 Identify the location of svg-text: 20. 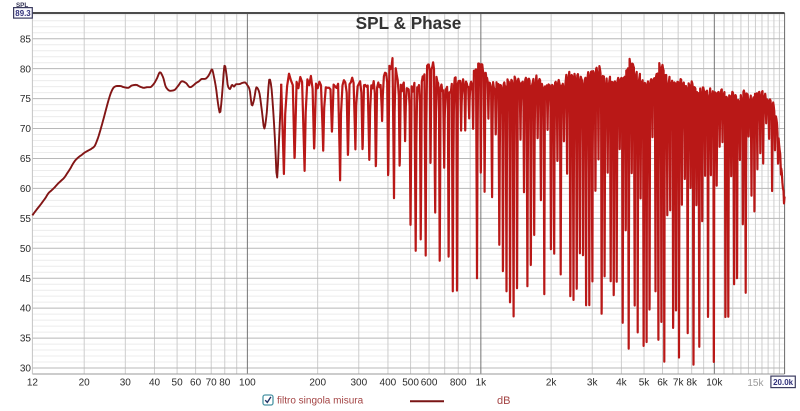
(85, 382).